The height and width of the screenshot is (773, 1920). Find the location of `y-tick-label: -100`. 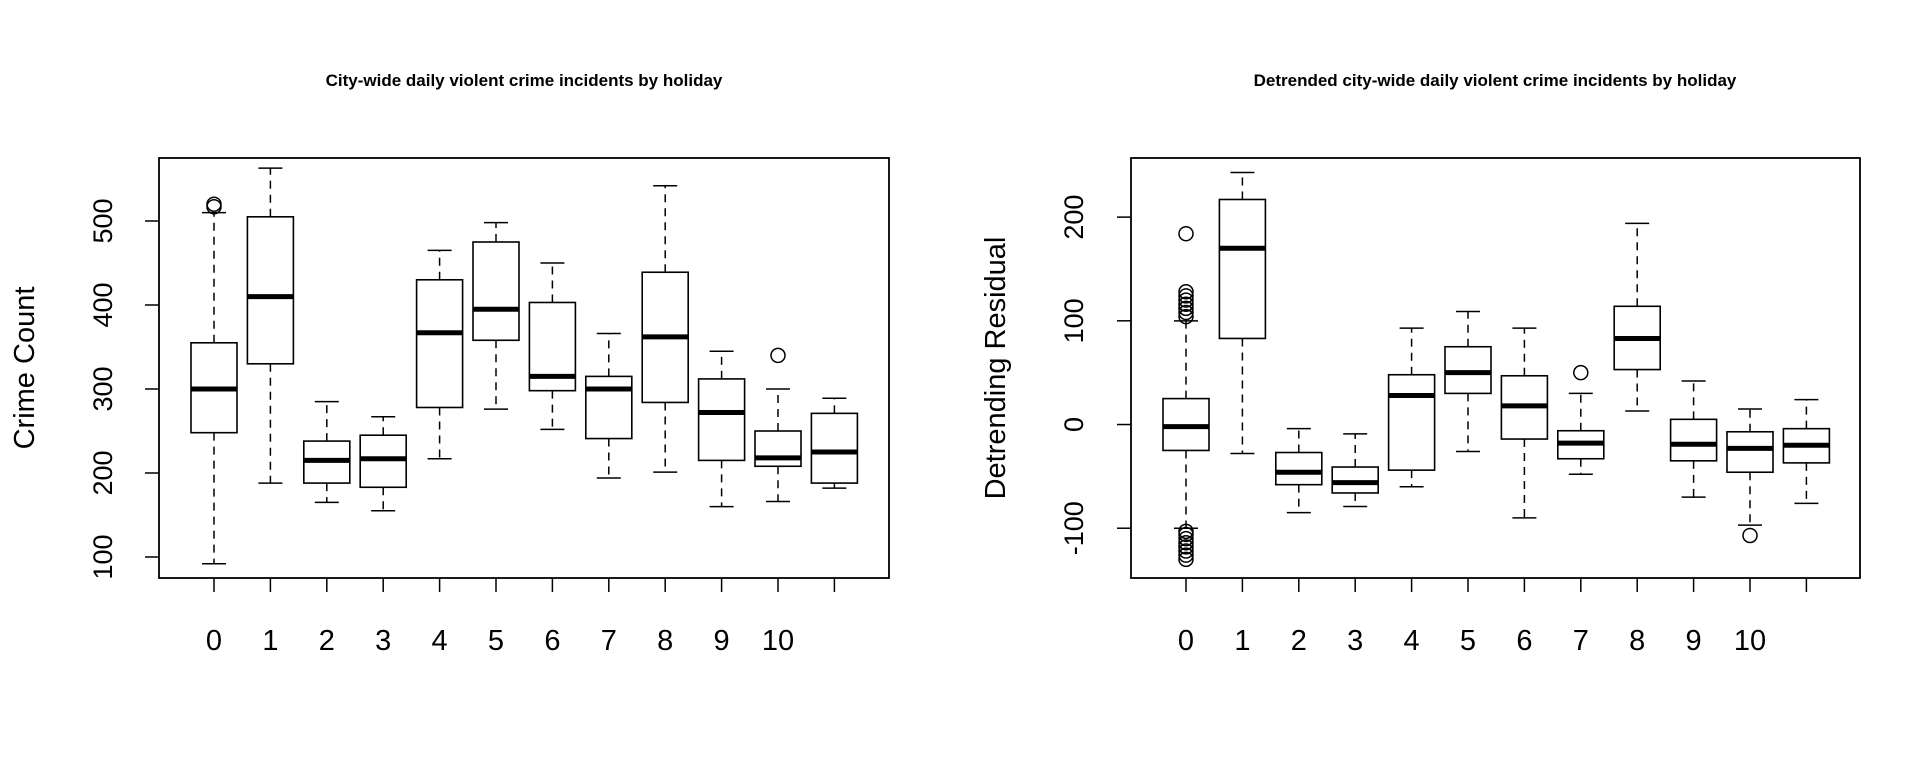

y-tick-label: -100 is located at coordinates (1074, 528).